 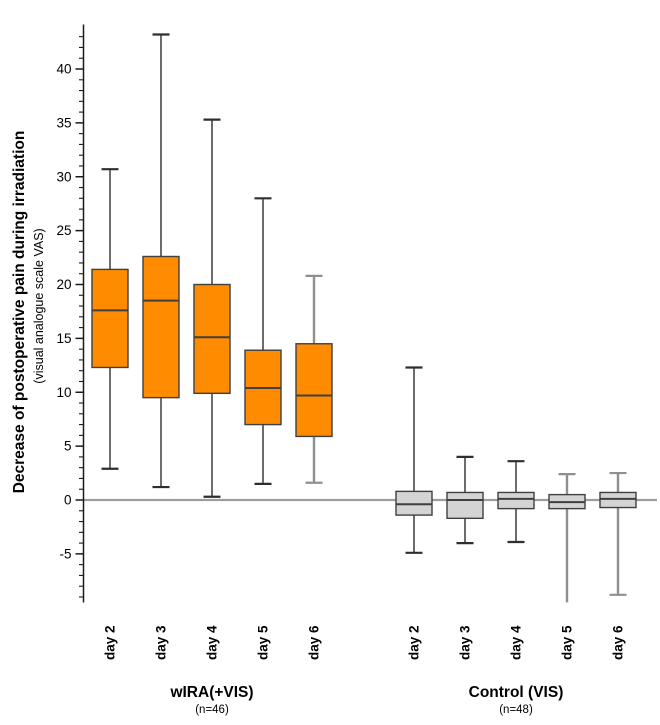 What do you see at coordinates (63, 284) in the screenshot?
I see `y-axis-tick-label: 20` at bounding box center [63, 284].